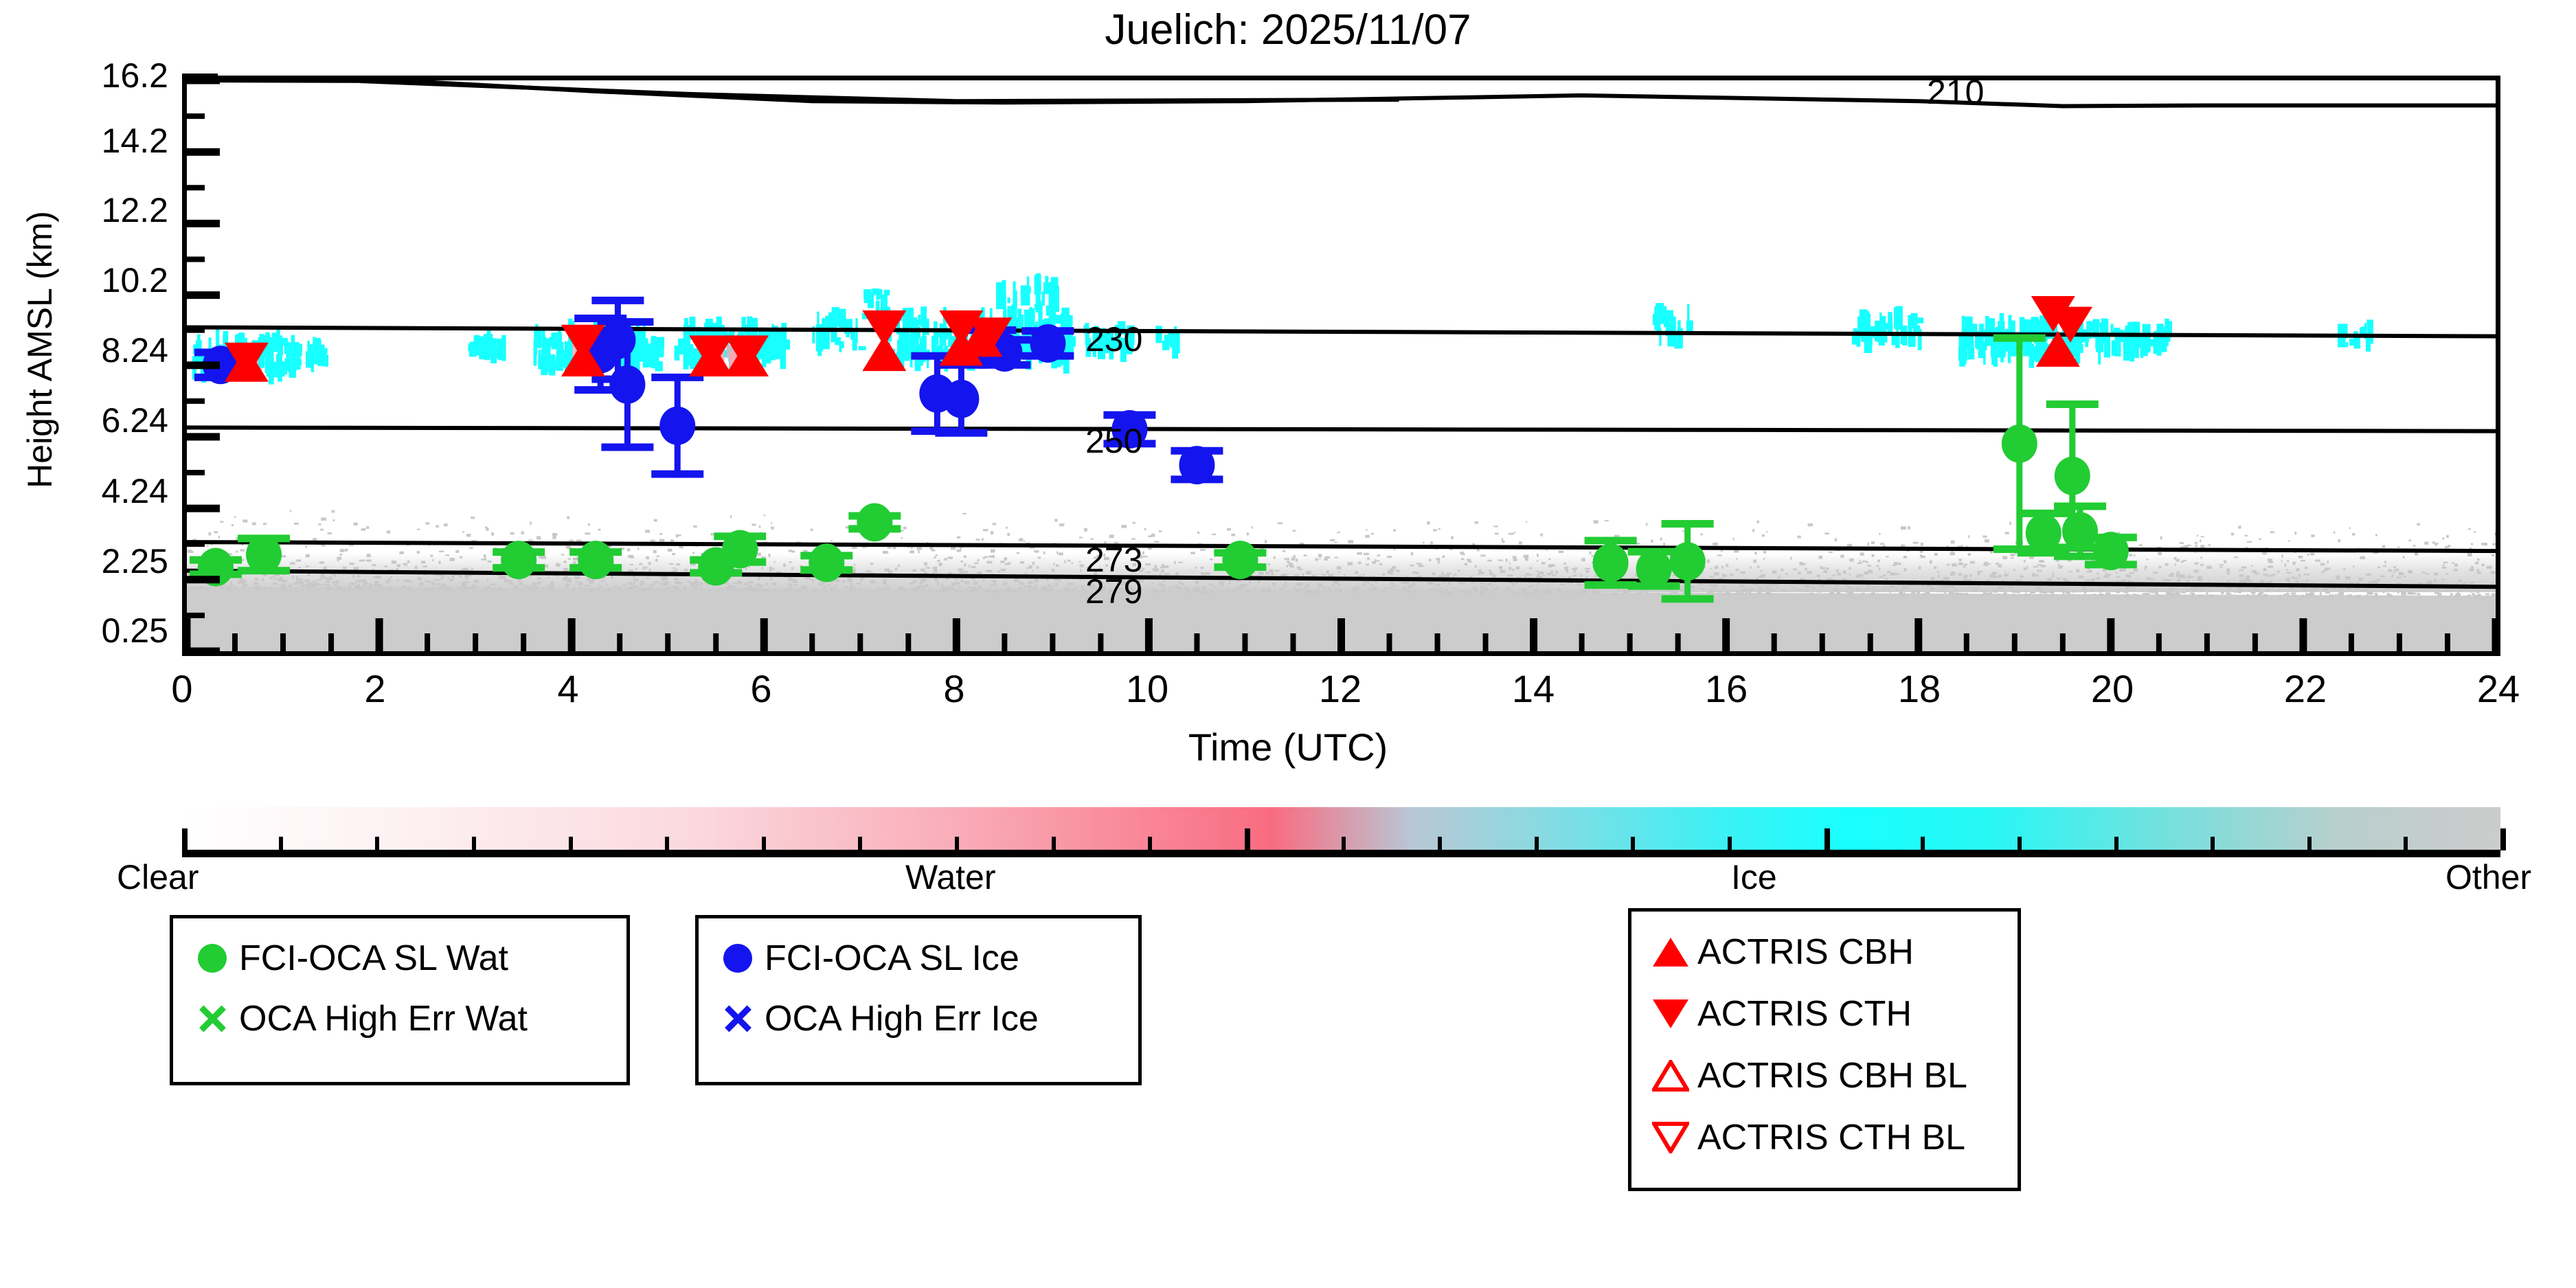 The image size is (2576, 1288). What do you see at coordinates (1754, 877) in the screenshot?
I see `colorbar-label-ice: Ice` at bounding box center [1754, 877].